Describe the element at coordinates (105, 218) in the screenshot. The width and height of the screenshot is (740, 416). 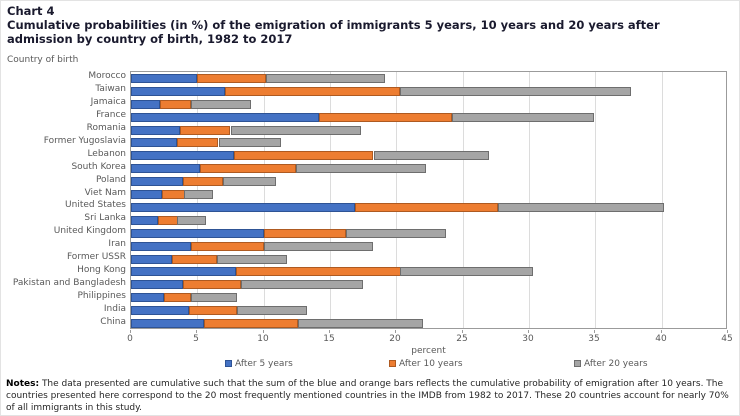
I see `category-label: Sri Lanka` at that location.